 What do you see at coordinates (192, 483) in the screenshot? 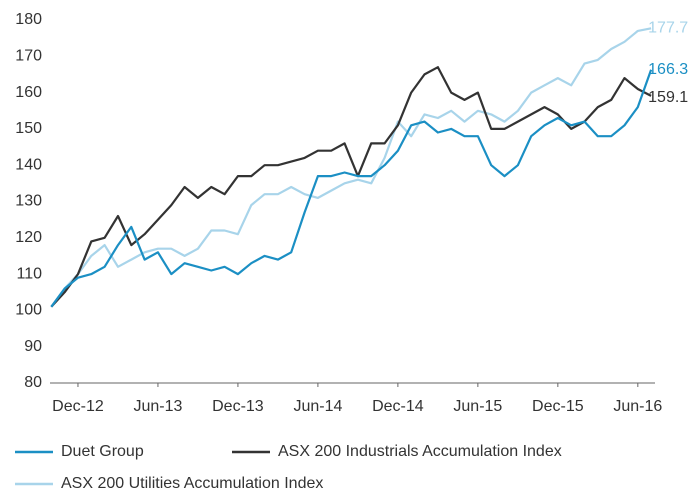
I see `legend-label: ASX 200 Utilities Accumulation Index` at bounding box center [192, 483].